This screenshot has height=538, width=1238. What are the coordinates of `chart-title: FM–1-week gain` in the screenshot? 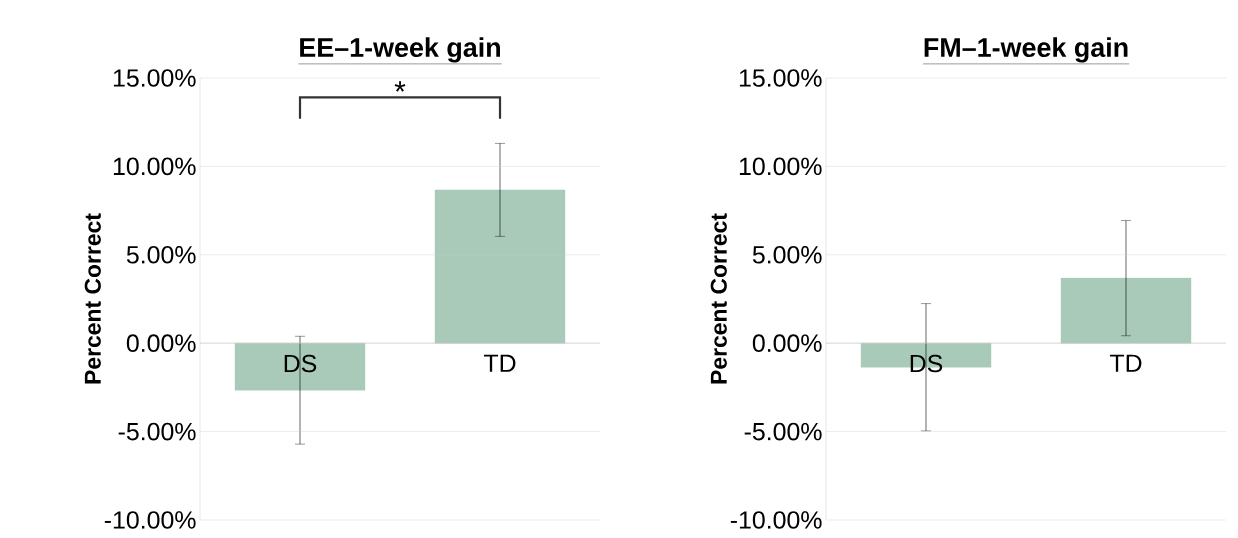 It's located at (1026, 50).